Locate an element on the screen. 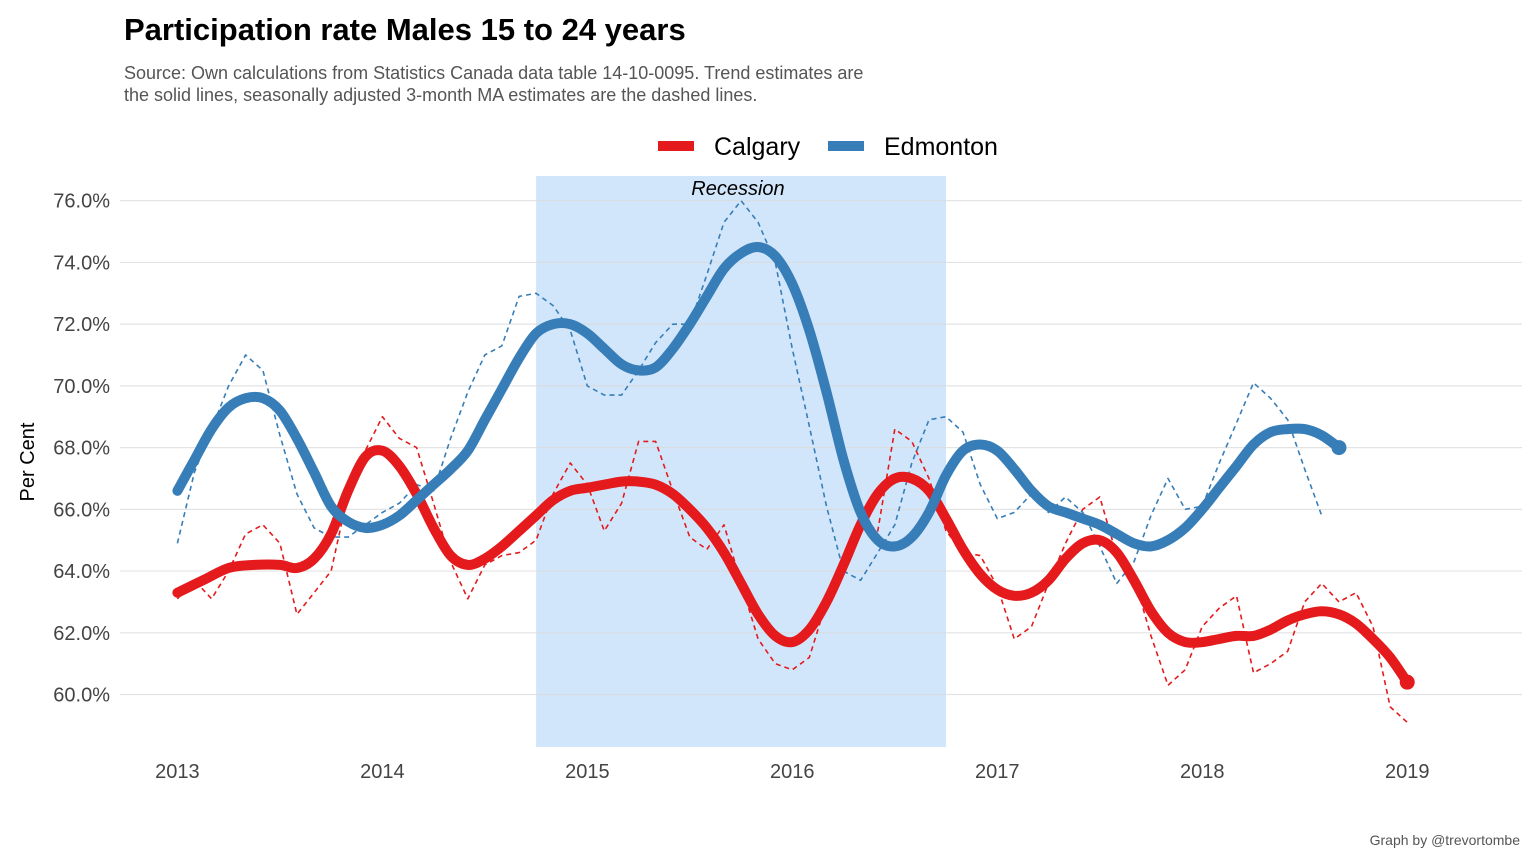 Image resolution: width=1536 pixels, height=864 pixels. legend-item-calgary: Calgary is located at coordinates (729, 147).